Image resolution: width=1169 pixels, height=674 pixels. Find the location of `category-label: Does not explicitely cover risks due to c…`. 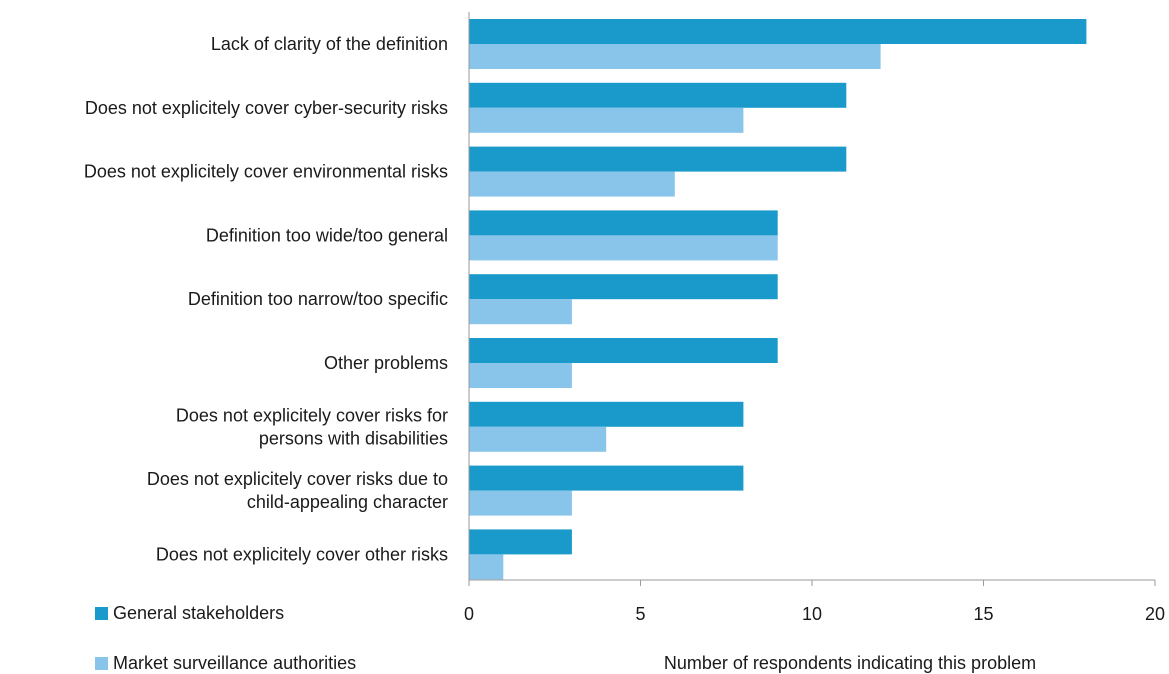

category-label: Does not explicitely cover risks due to c… is located at coordinates (297, 490).